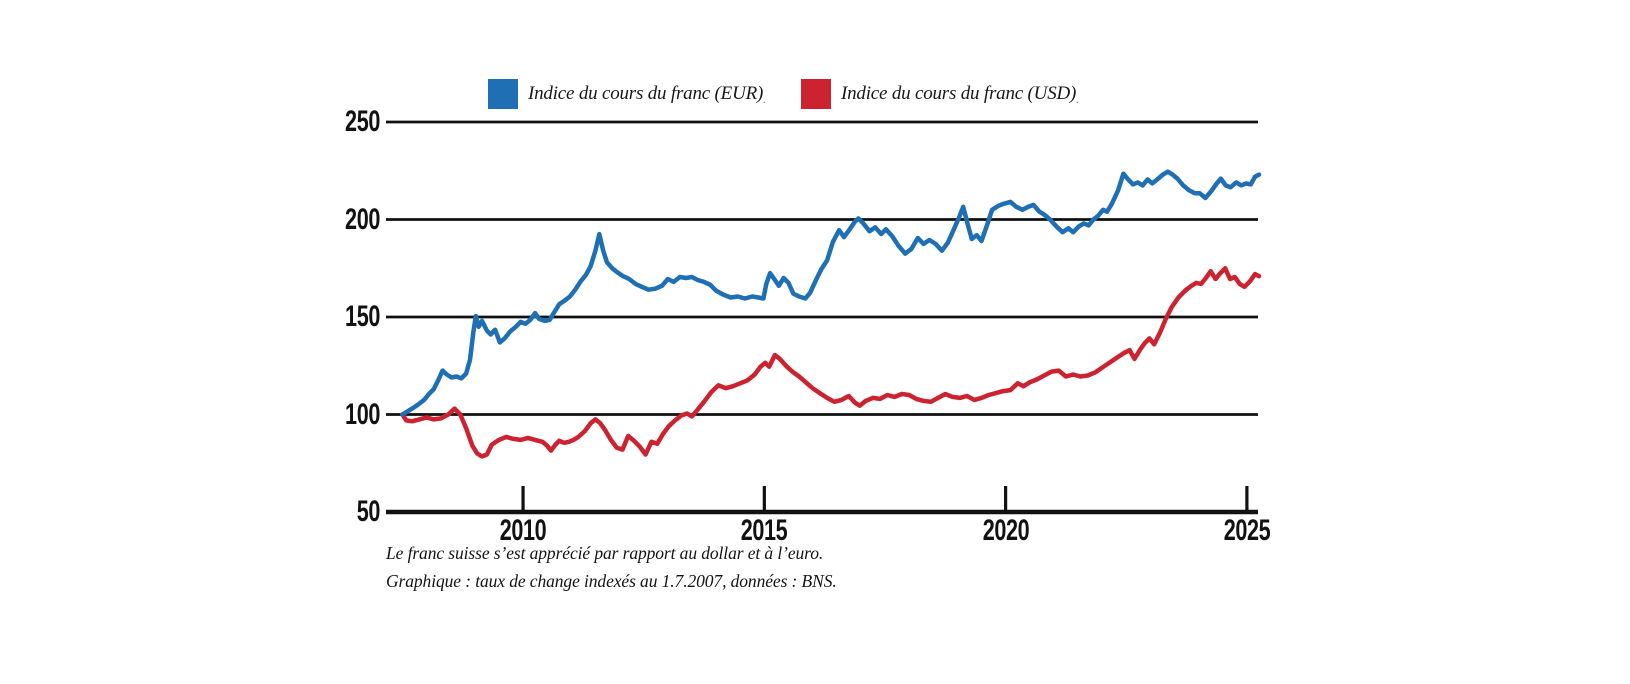  Describe the element at coordinates (523, 530) in the screenshot. I see `x-tick-label: 2010` at that location.